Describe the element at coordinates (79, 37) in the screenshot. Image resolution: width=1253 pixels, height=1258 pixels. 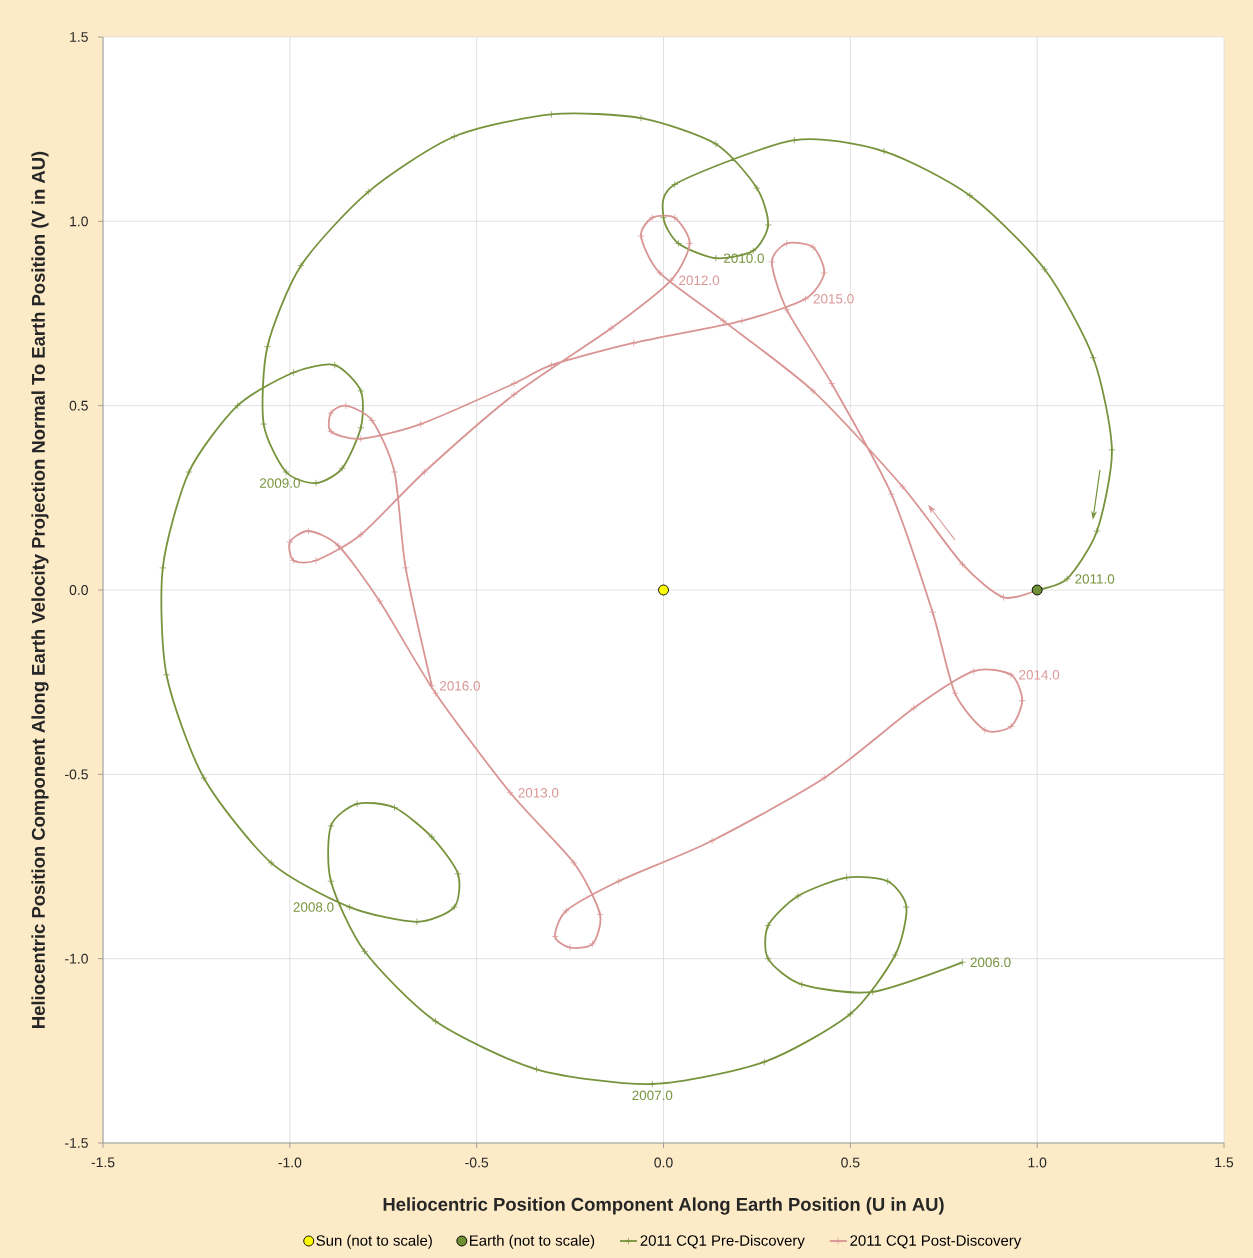
I see `y-tick-label: 1.5` at that location.